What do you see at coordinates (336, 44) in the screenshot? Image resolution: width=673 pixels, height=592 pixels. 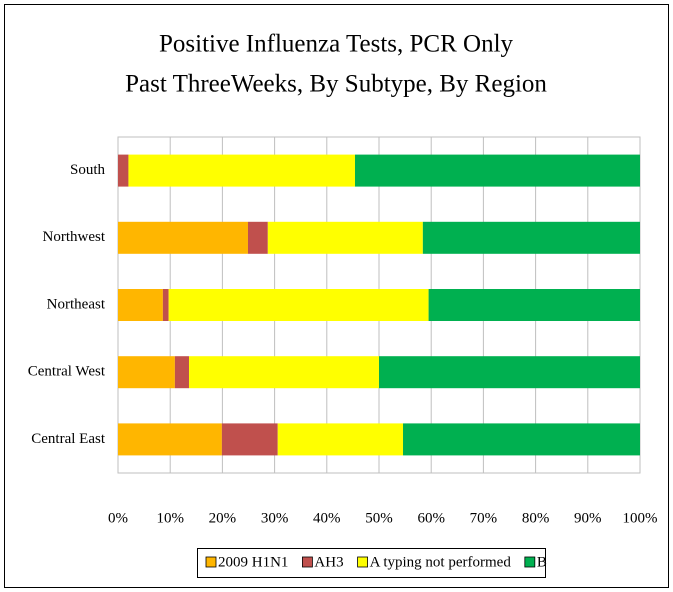 I see `chart-title: Positive Influenza Tests, PCR Only` at bounding box center [336, 44].